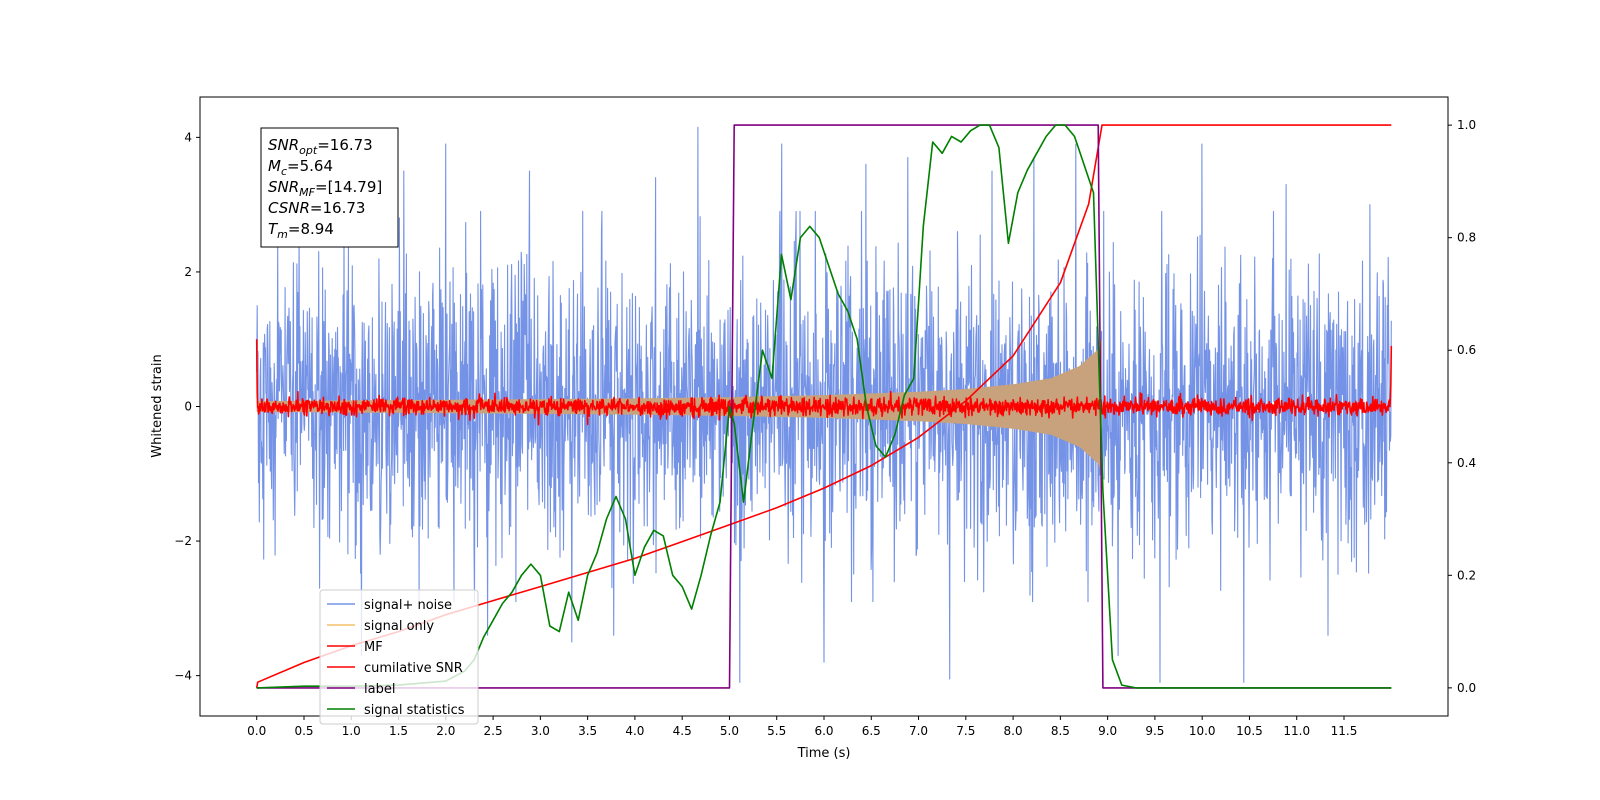 This screenshot has height=800, width=1600. Describe the element at coordinates (1466, 575) in the screenshot. I see `y-right-tick-label: 0.2` at that location.